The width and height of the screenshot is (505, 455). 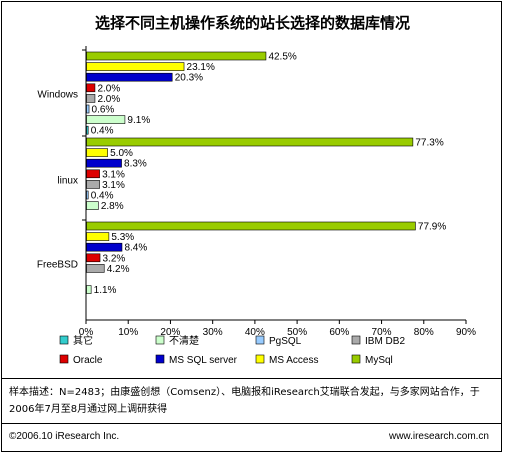 I want to click on legend-label: PgSQL, so click(x=285, y=341).